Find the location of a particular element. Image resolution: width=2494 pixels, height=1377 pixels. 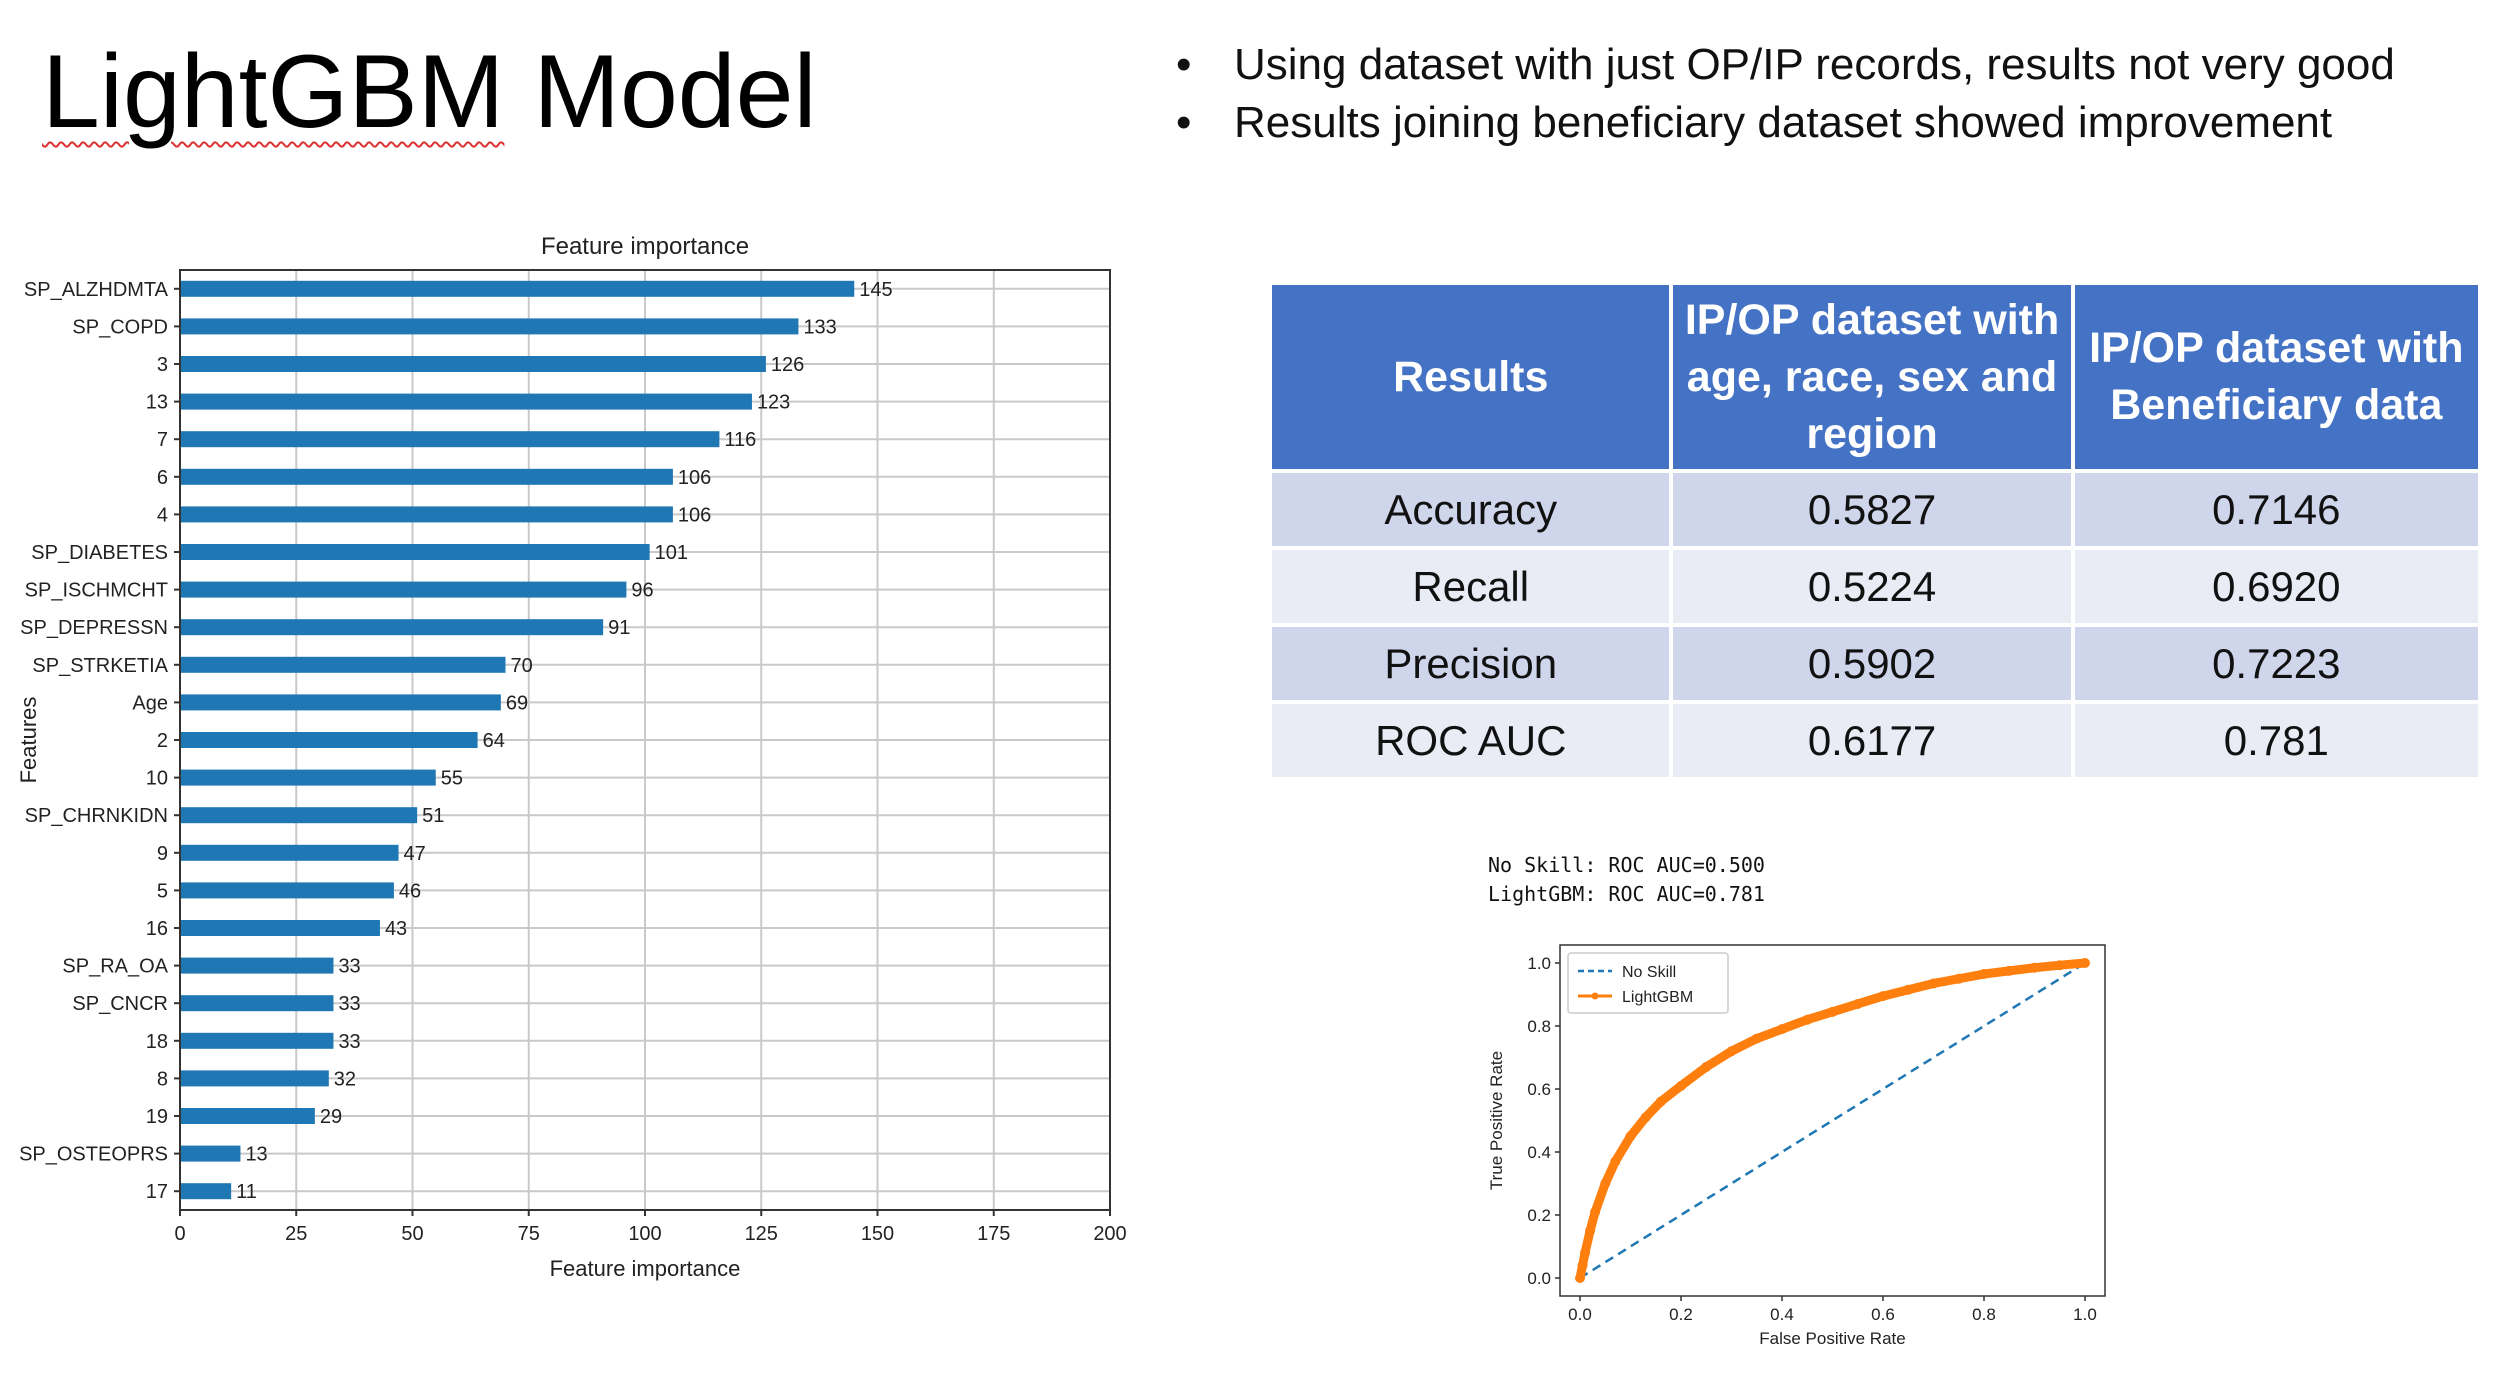

y-tick-label: SP_ALZHDMTA is located at coordinates (96, 290).